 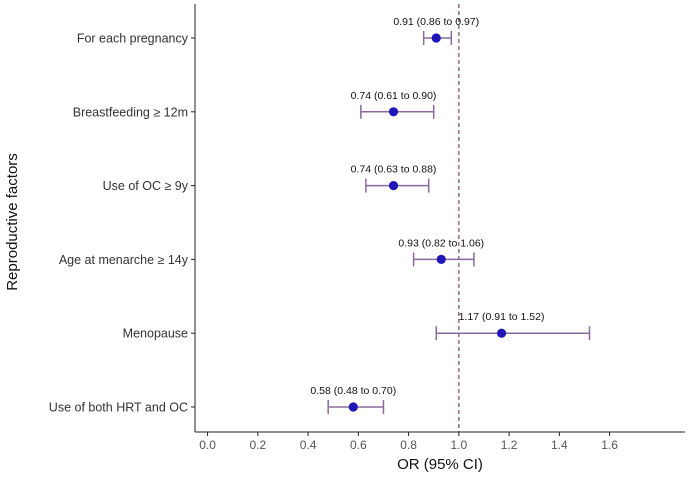 I want to click on y-axis-title: Reproductive factors, so click(x=12, y=222).